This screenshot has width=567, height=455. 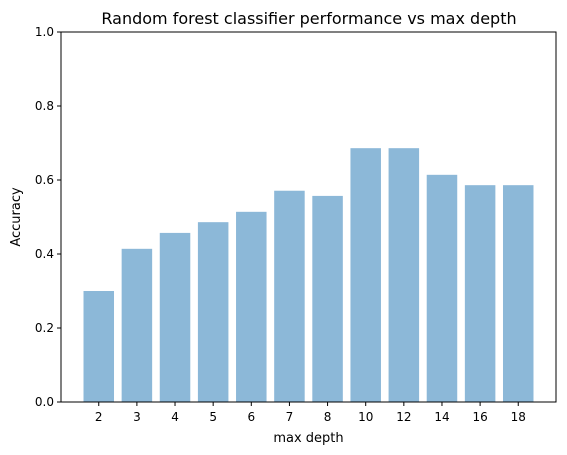 I want to click on x-tick-label: 3, so click(x=137, y=417).